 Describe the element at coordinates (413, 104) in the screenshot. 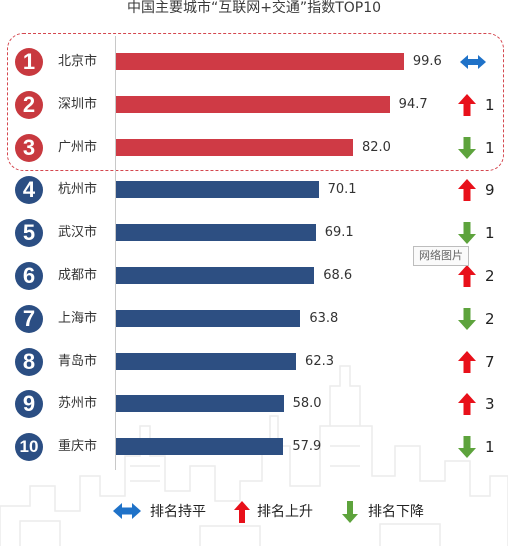

I see `value-label: 94.7` at that location.